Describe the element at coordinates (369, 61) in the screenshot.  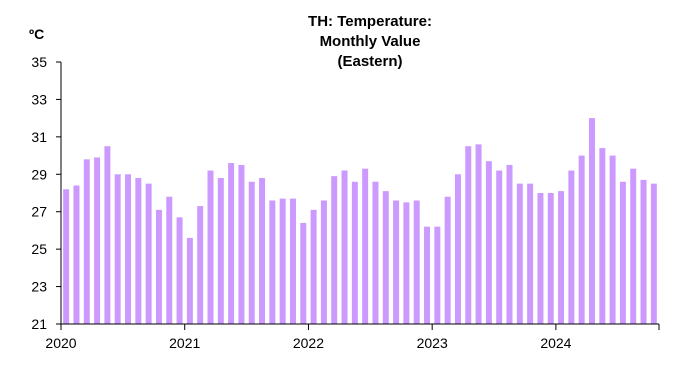
I see `chart-title-line-3: (Eastern)` at that location.